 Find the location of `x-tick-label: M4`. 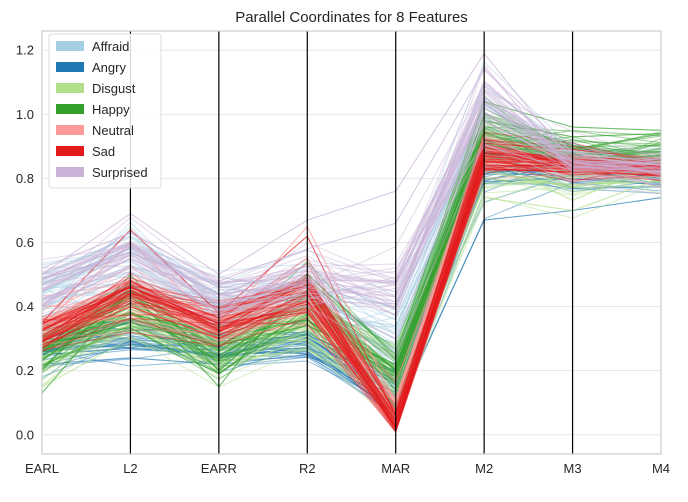

x-tick-label: M4 is located at coordinates (661, 468).